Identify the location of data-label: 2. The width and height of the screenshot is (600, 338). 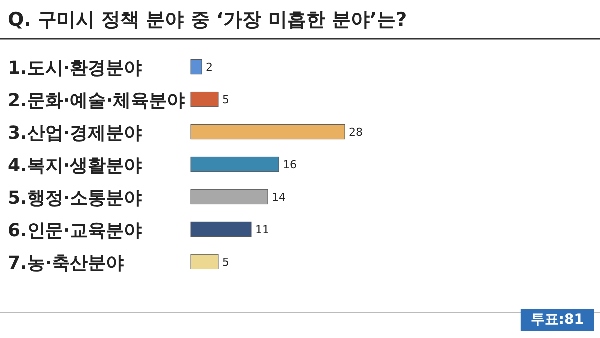
(209, 67).